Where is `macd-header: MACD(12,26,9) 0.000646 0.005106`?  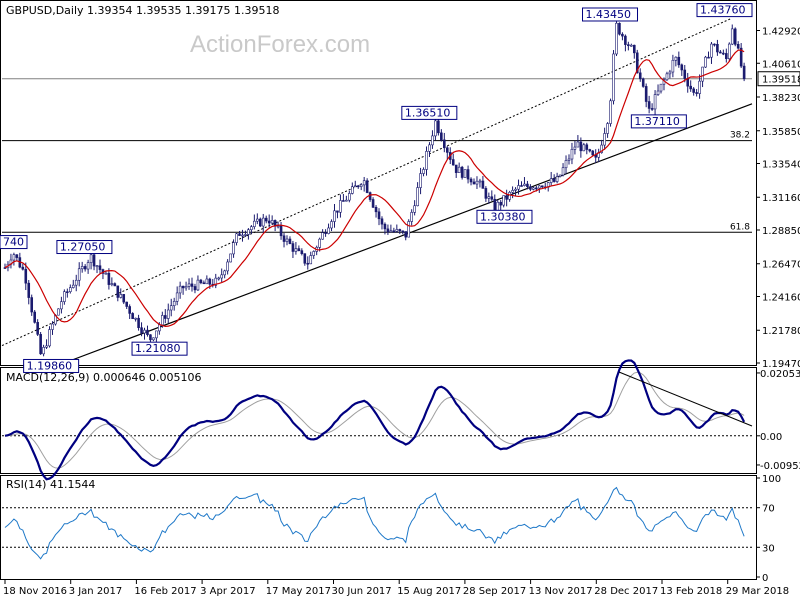 macd-header: MACD(12,26,9) 0.000646 0.005106 is located at coordinates (104, 377).